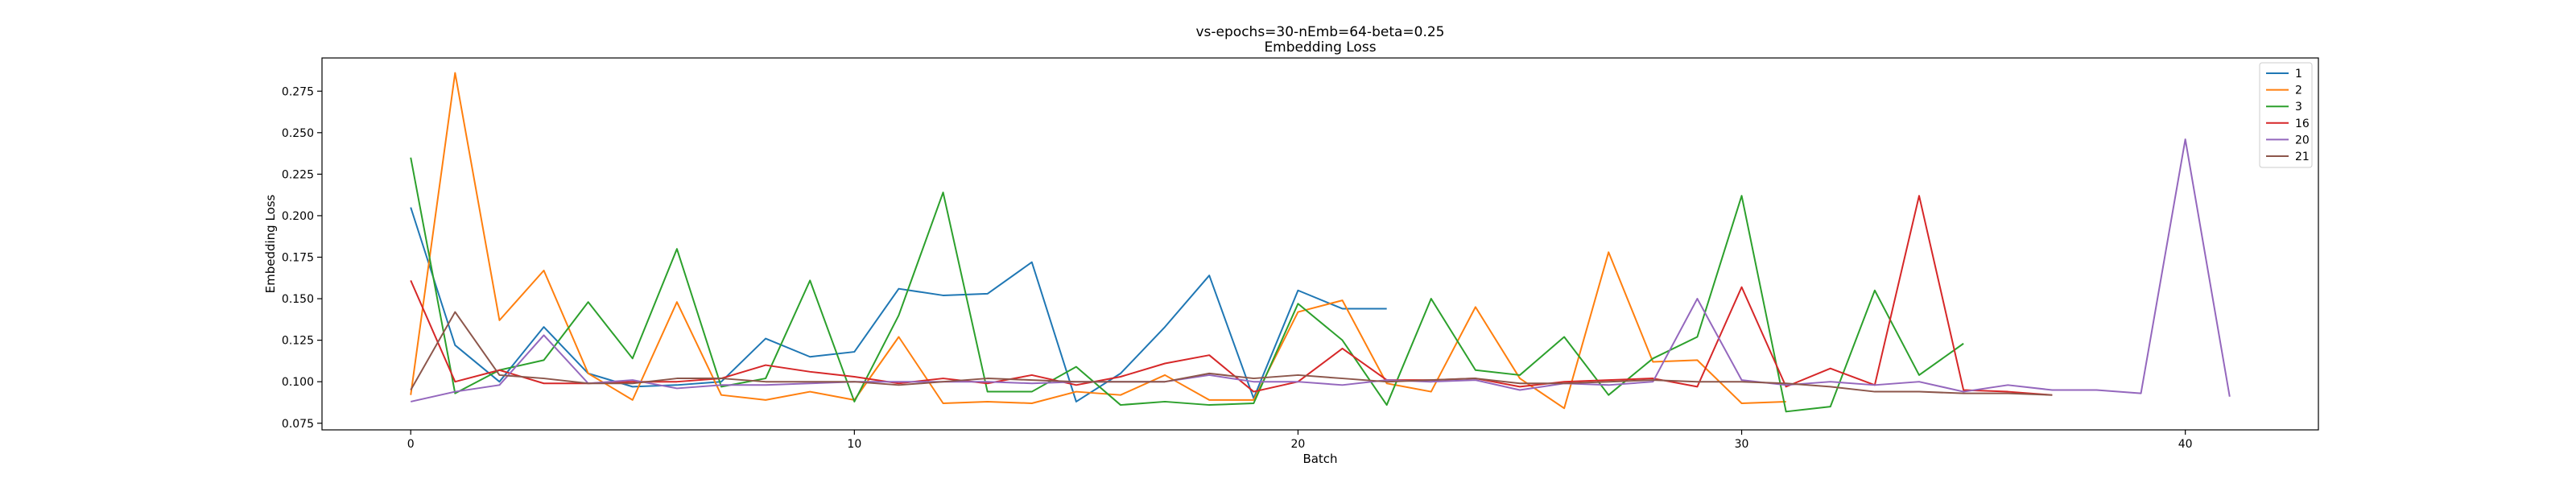  What do you see at coordinates (298, 299) in the screenshot?
I see `y-tick-label: 0.150` at bounding box center [298, 299].